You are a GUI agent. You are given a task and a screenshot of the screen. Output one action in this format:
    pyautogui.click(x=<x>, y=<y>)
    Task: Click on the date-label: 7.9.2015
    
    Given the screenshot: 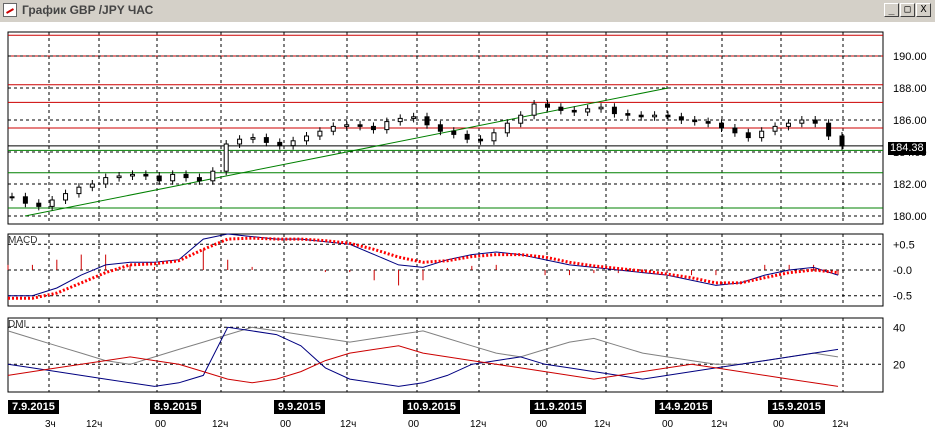 What is the action you would take?
    pyautogui.click(x=33, y=407)
    